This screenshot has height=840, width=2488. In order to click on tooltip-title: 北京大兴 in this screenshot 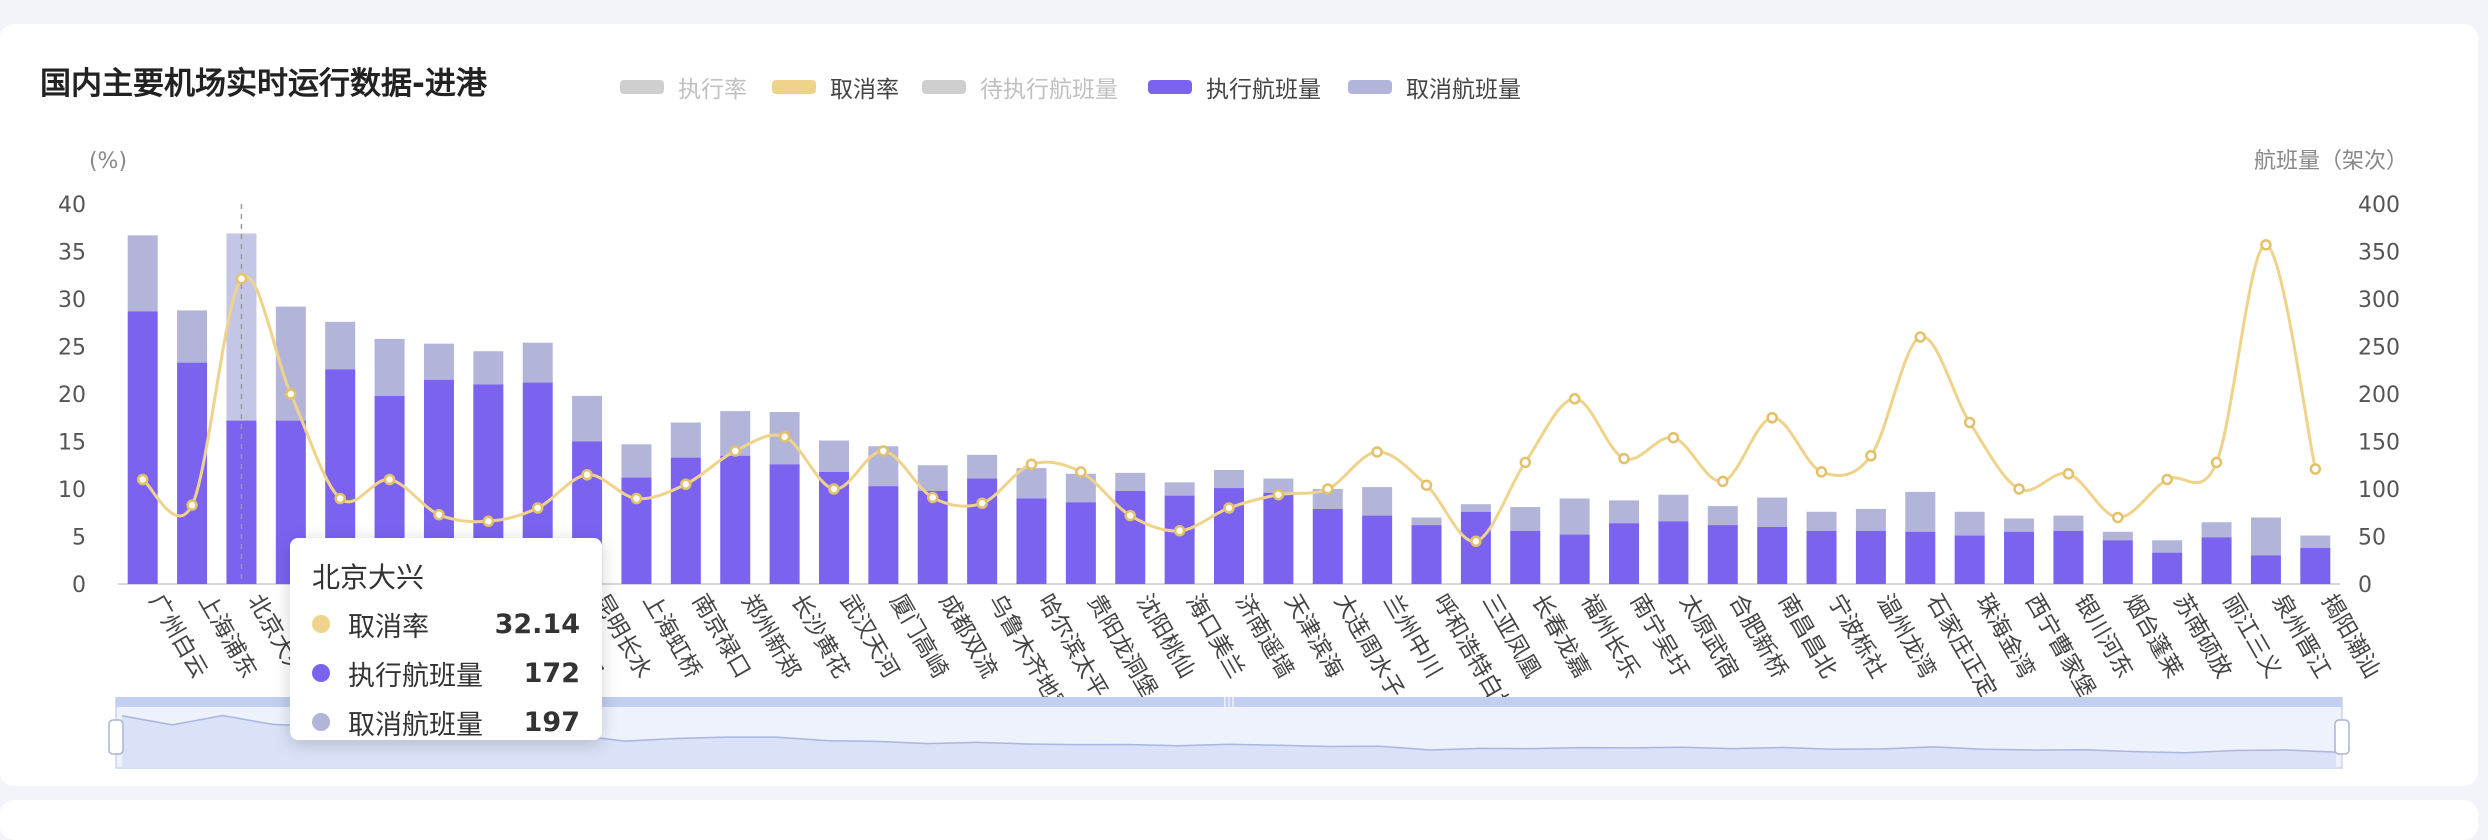, I will do `click(368, 577)`.